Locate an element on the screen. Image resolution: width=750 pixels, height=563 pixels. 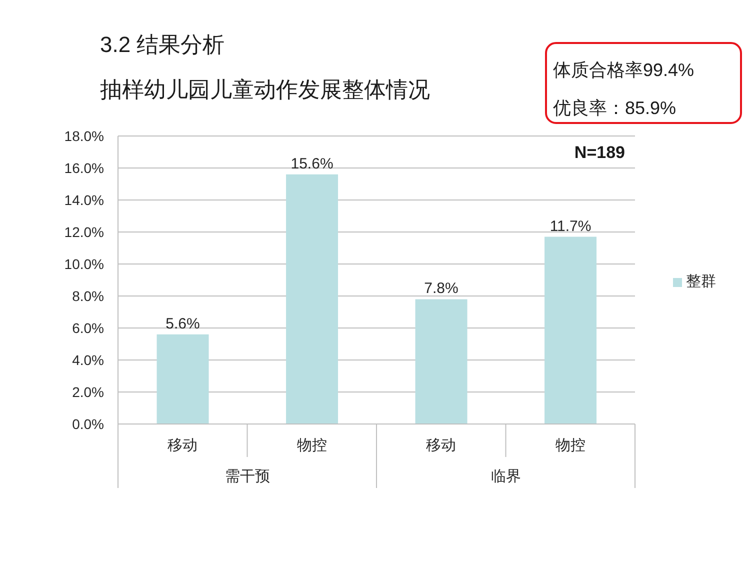
y-tick-label: 16.0% is located at coordinates (84, 168).